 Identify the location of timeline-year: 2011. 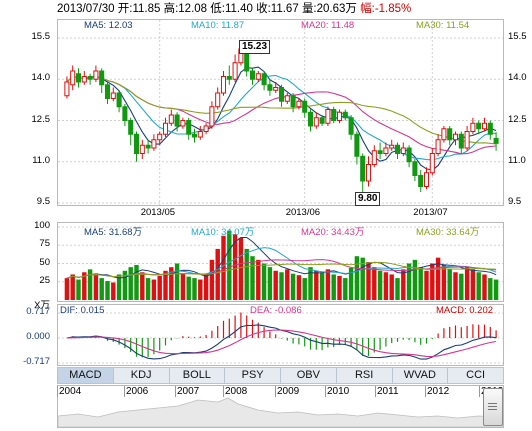
(387, 391).